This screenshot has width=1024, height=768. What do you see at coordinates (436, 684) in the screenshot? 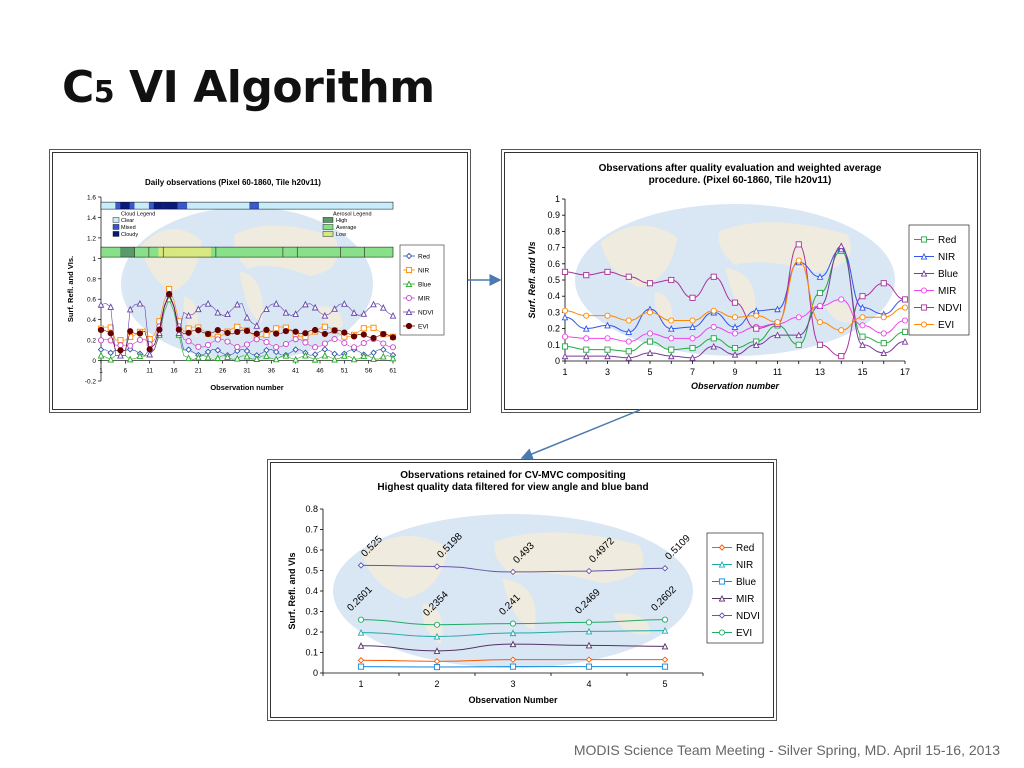
I see `x-tick-label: 2` at bounding box center [436, 684].